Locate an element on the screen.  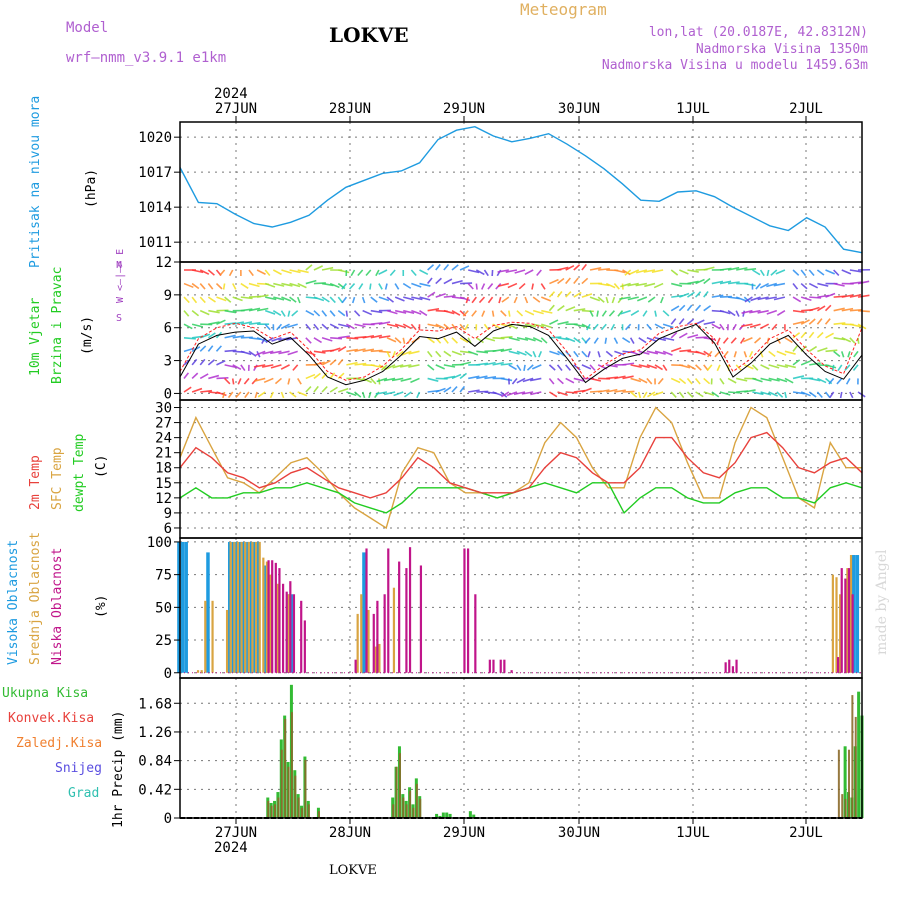
x-tick-label-top: 28JUN is located at coordinates (350, 109).